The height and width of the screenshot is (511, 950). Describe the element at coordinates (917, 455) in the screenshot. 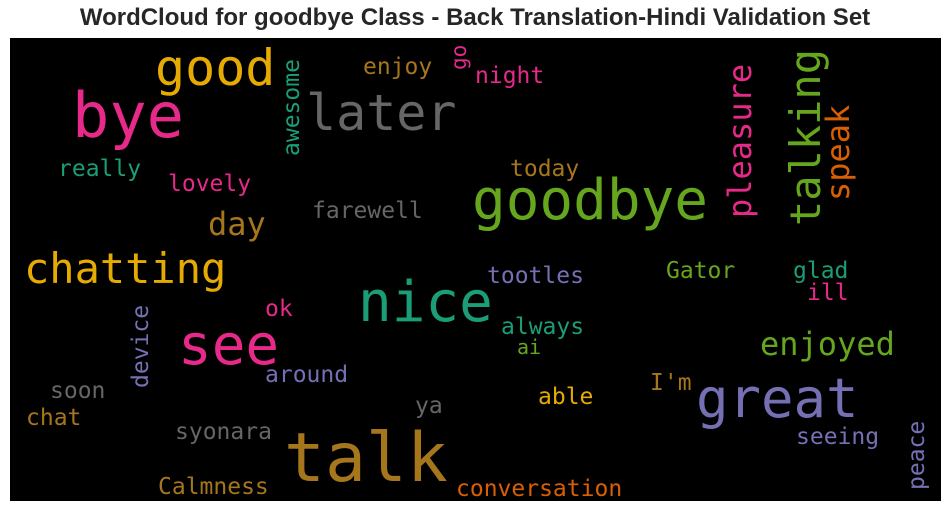

I see `word-peace: peace` at that location.